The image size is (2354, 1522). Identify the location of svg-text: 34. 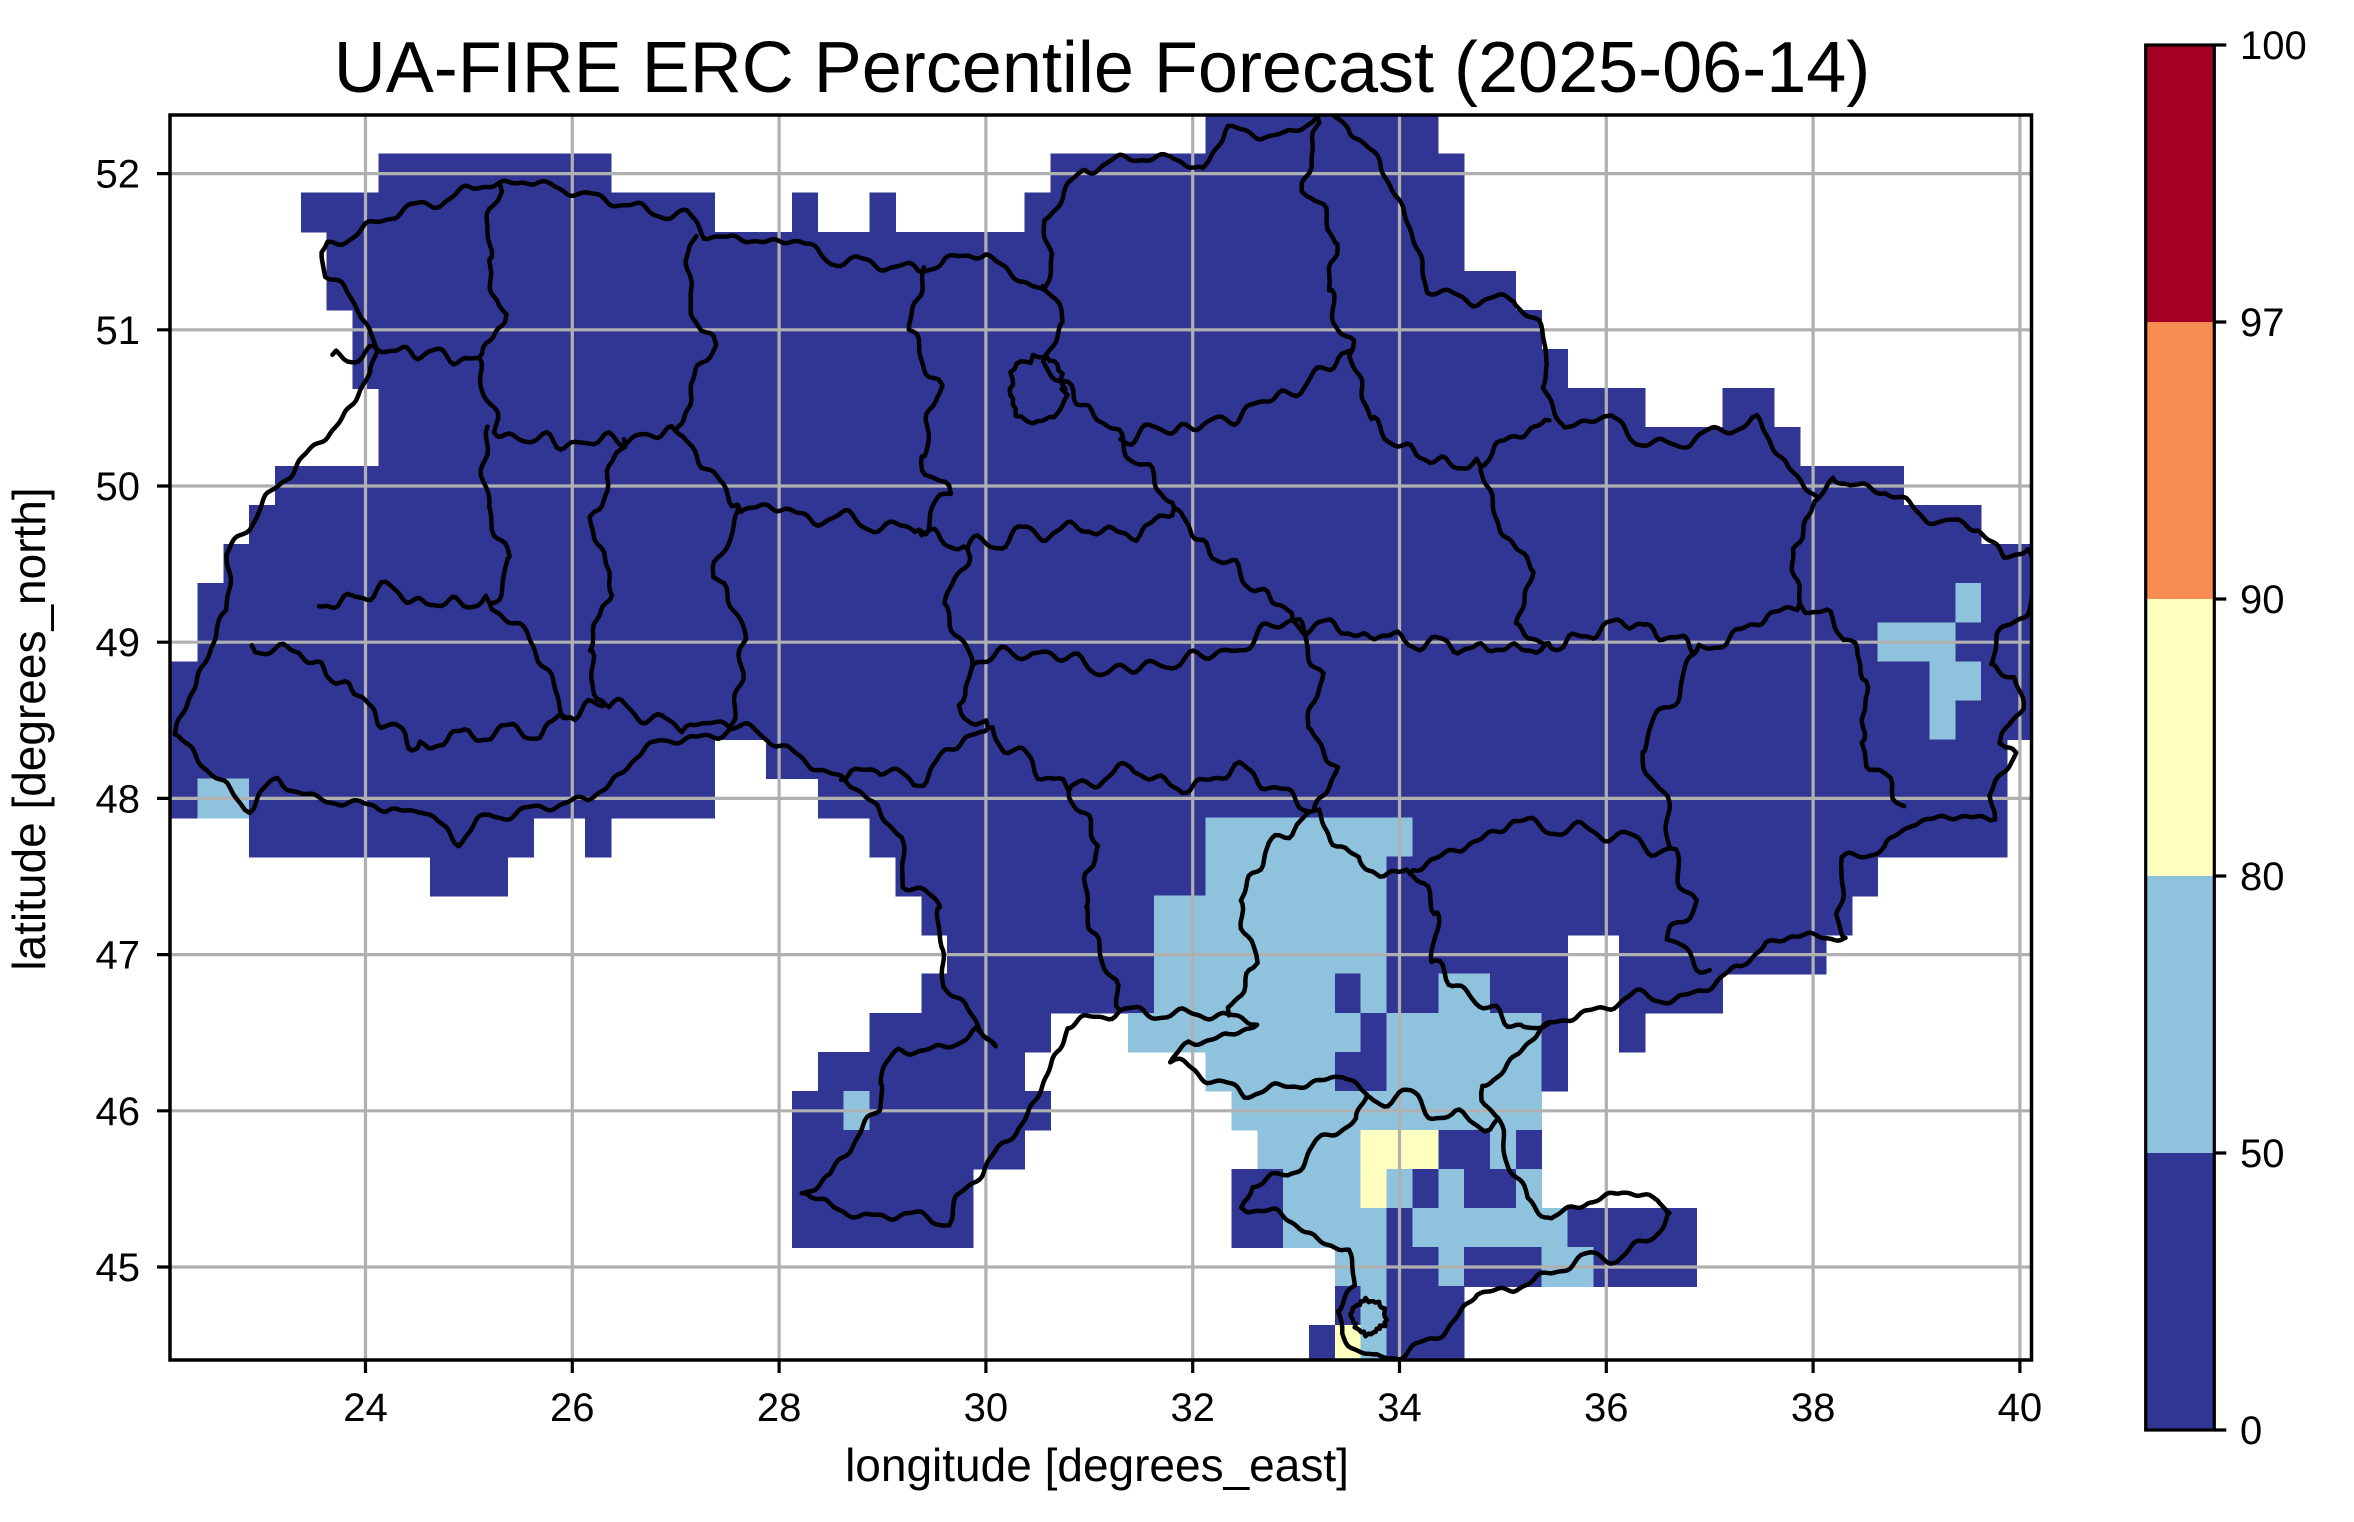
(1399, 1408).